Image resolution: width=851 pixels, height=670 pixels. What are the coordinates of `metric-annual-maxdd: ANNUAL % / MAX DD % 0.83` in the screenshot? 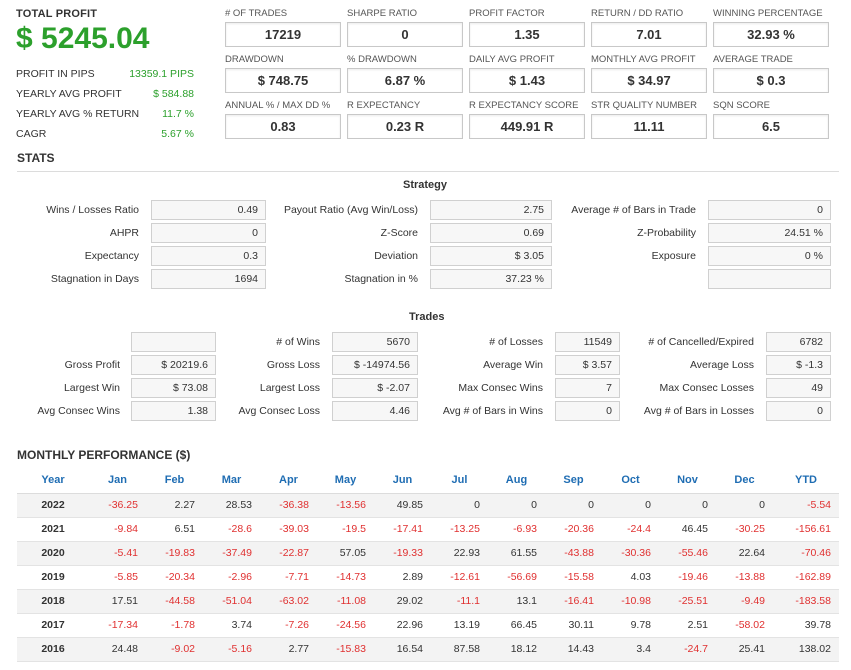 It's located at (283, 119).